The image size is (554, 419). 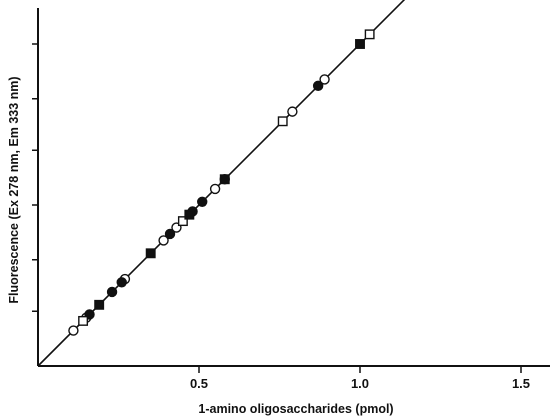 I want to click on x-tick-label: 1.0, so click(x=360, y=383).